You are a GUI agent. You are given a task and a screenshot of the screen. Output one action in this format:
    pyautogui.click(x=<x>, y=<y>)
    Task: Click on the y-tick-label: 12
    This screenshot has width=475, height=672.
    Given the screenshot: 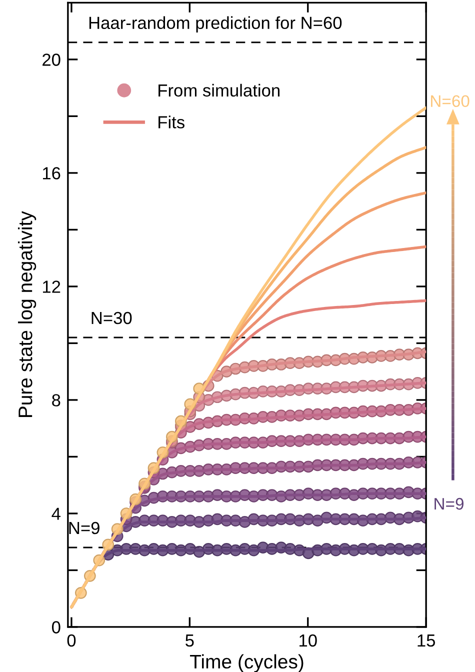 What is the action you would take?
    pyautogui.click(x=51, y=286)
    